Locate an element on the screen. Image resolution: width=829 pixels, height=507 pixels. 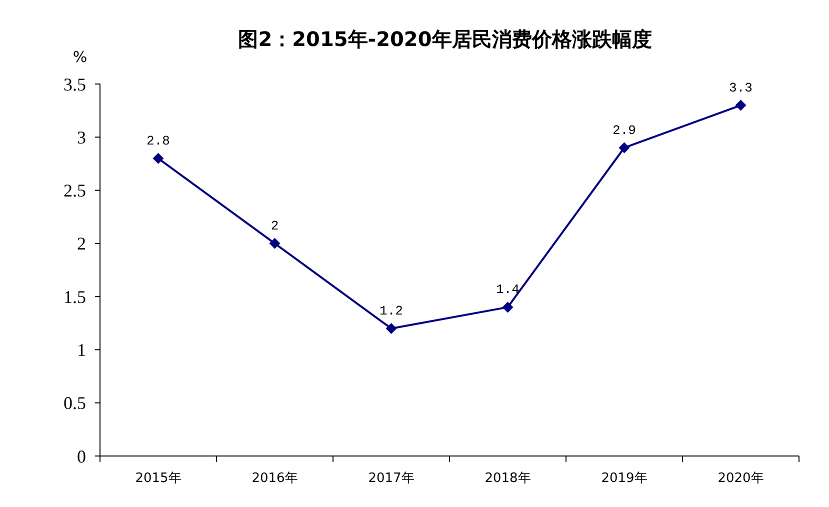
x-tick-label: 2019年 is located at coordinates (624, 478).